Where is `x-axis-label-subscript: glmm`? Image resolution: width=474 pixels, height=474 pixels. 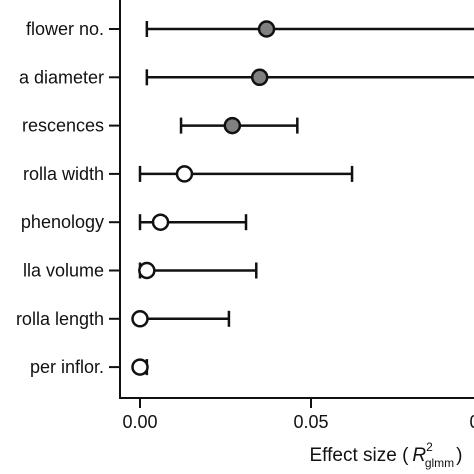
x-axis-label-subscript: glmm is located at coordinates (439, 463).